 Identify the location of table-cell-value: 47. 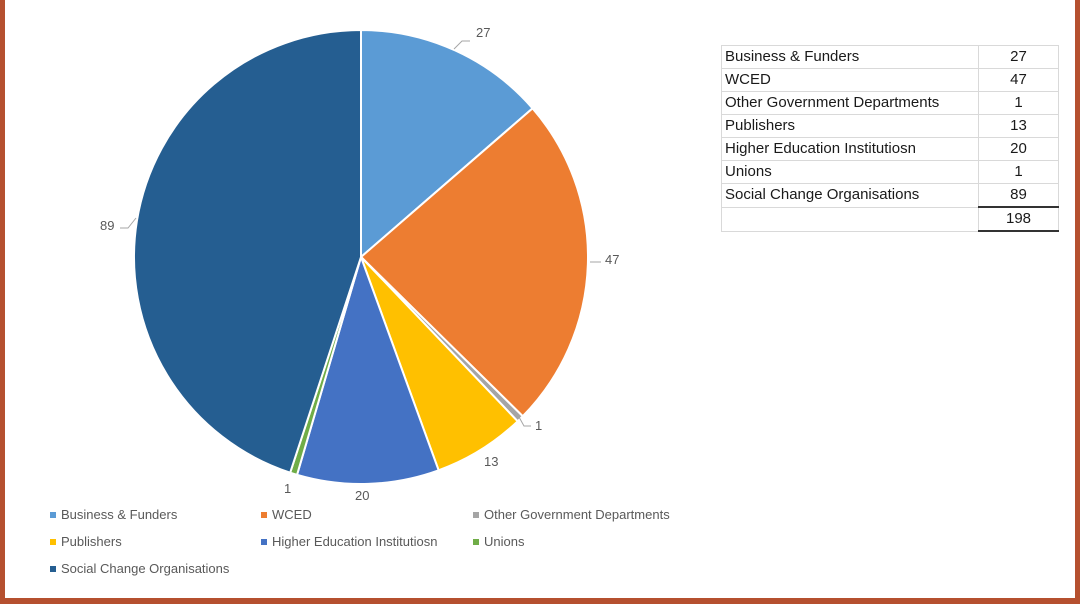
(1018, 80).